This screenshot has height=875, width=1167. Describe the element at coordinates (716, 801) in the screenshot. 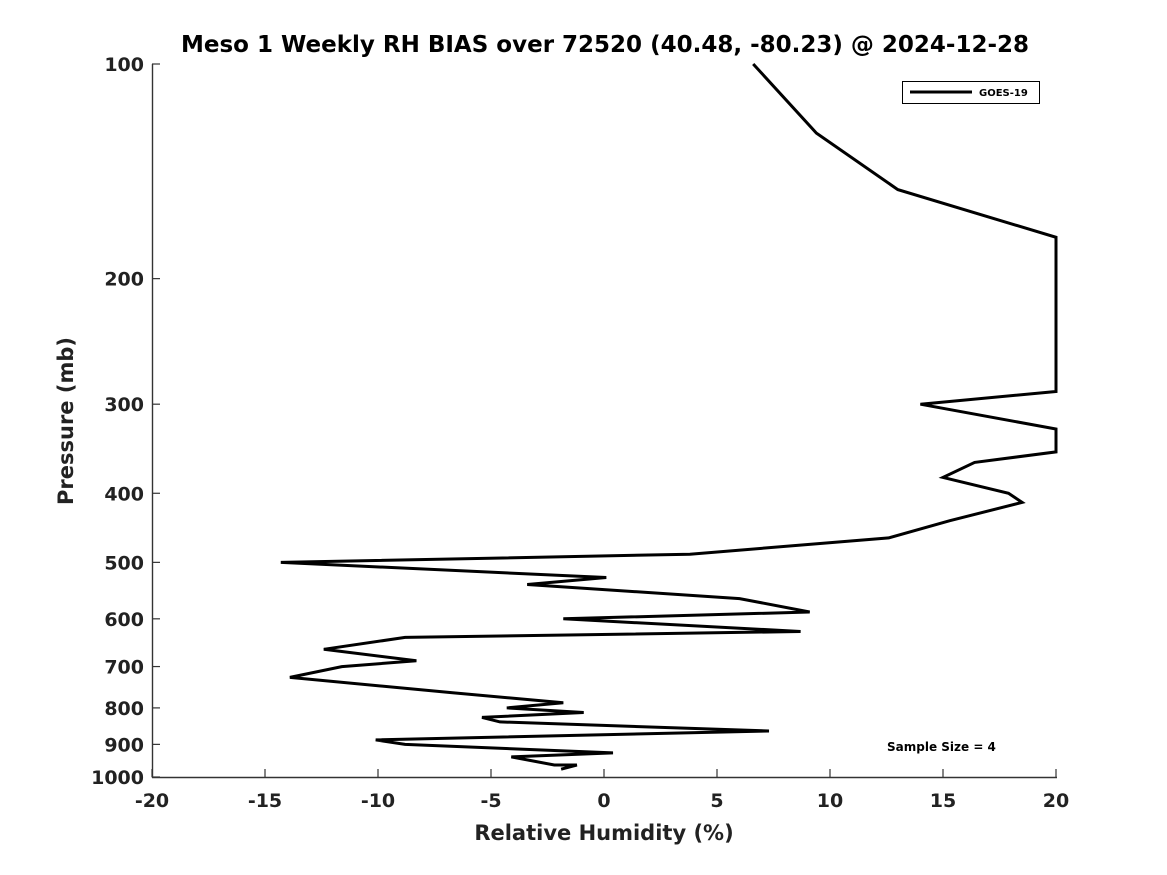

I see `x-tick-label: 5` at that location.